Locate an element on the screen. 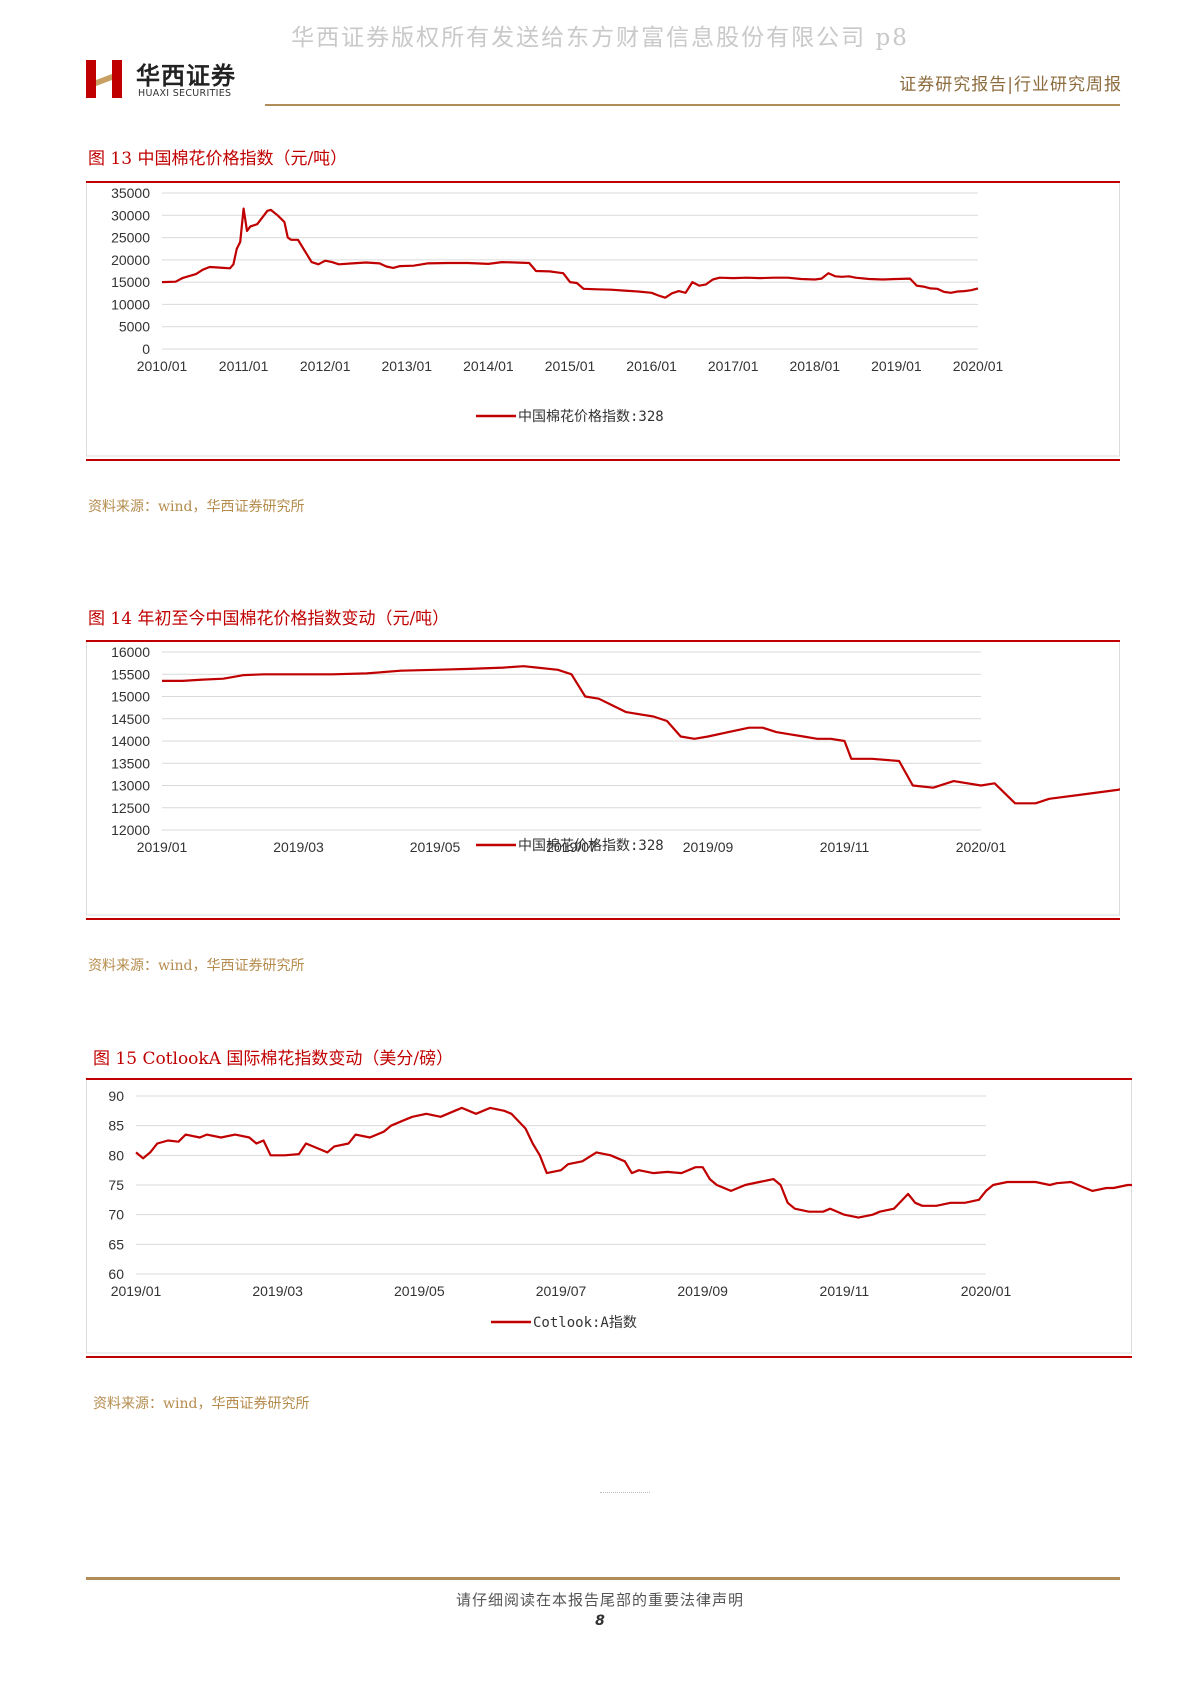 This screenshot has width=1200, height=1698. y-tick-label: 60 is located at coordinates (116, 1274).